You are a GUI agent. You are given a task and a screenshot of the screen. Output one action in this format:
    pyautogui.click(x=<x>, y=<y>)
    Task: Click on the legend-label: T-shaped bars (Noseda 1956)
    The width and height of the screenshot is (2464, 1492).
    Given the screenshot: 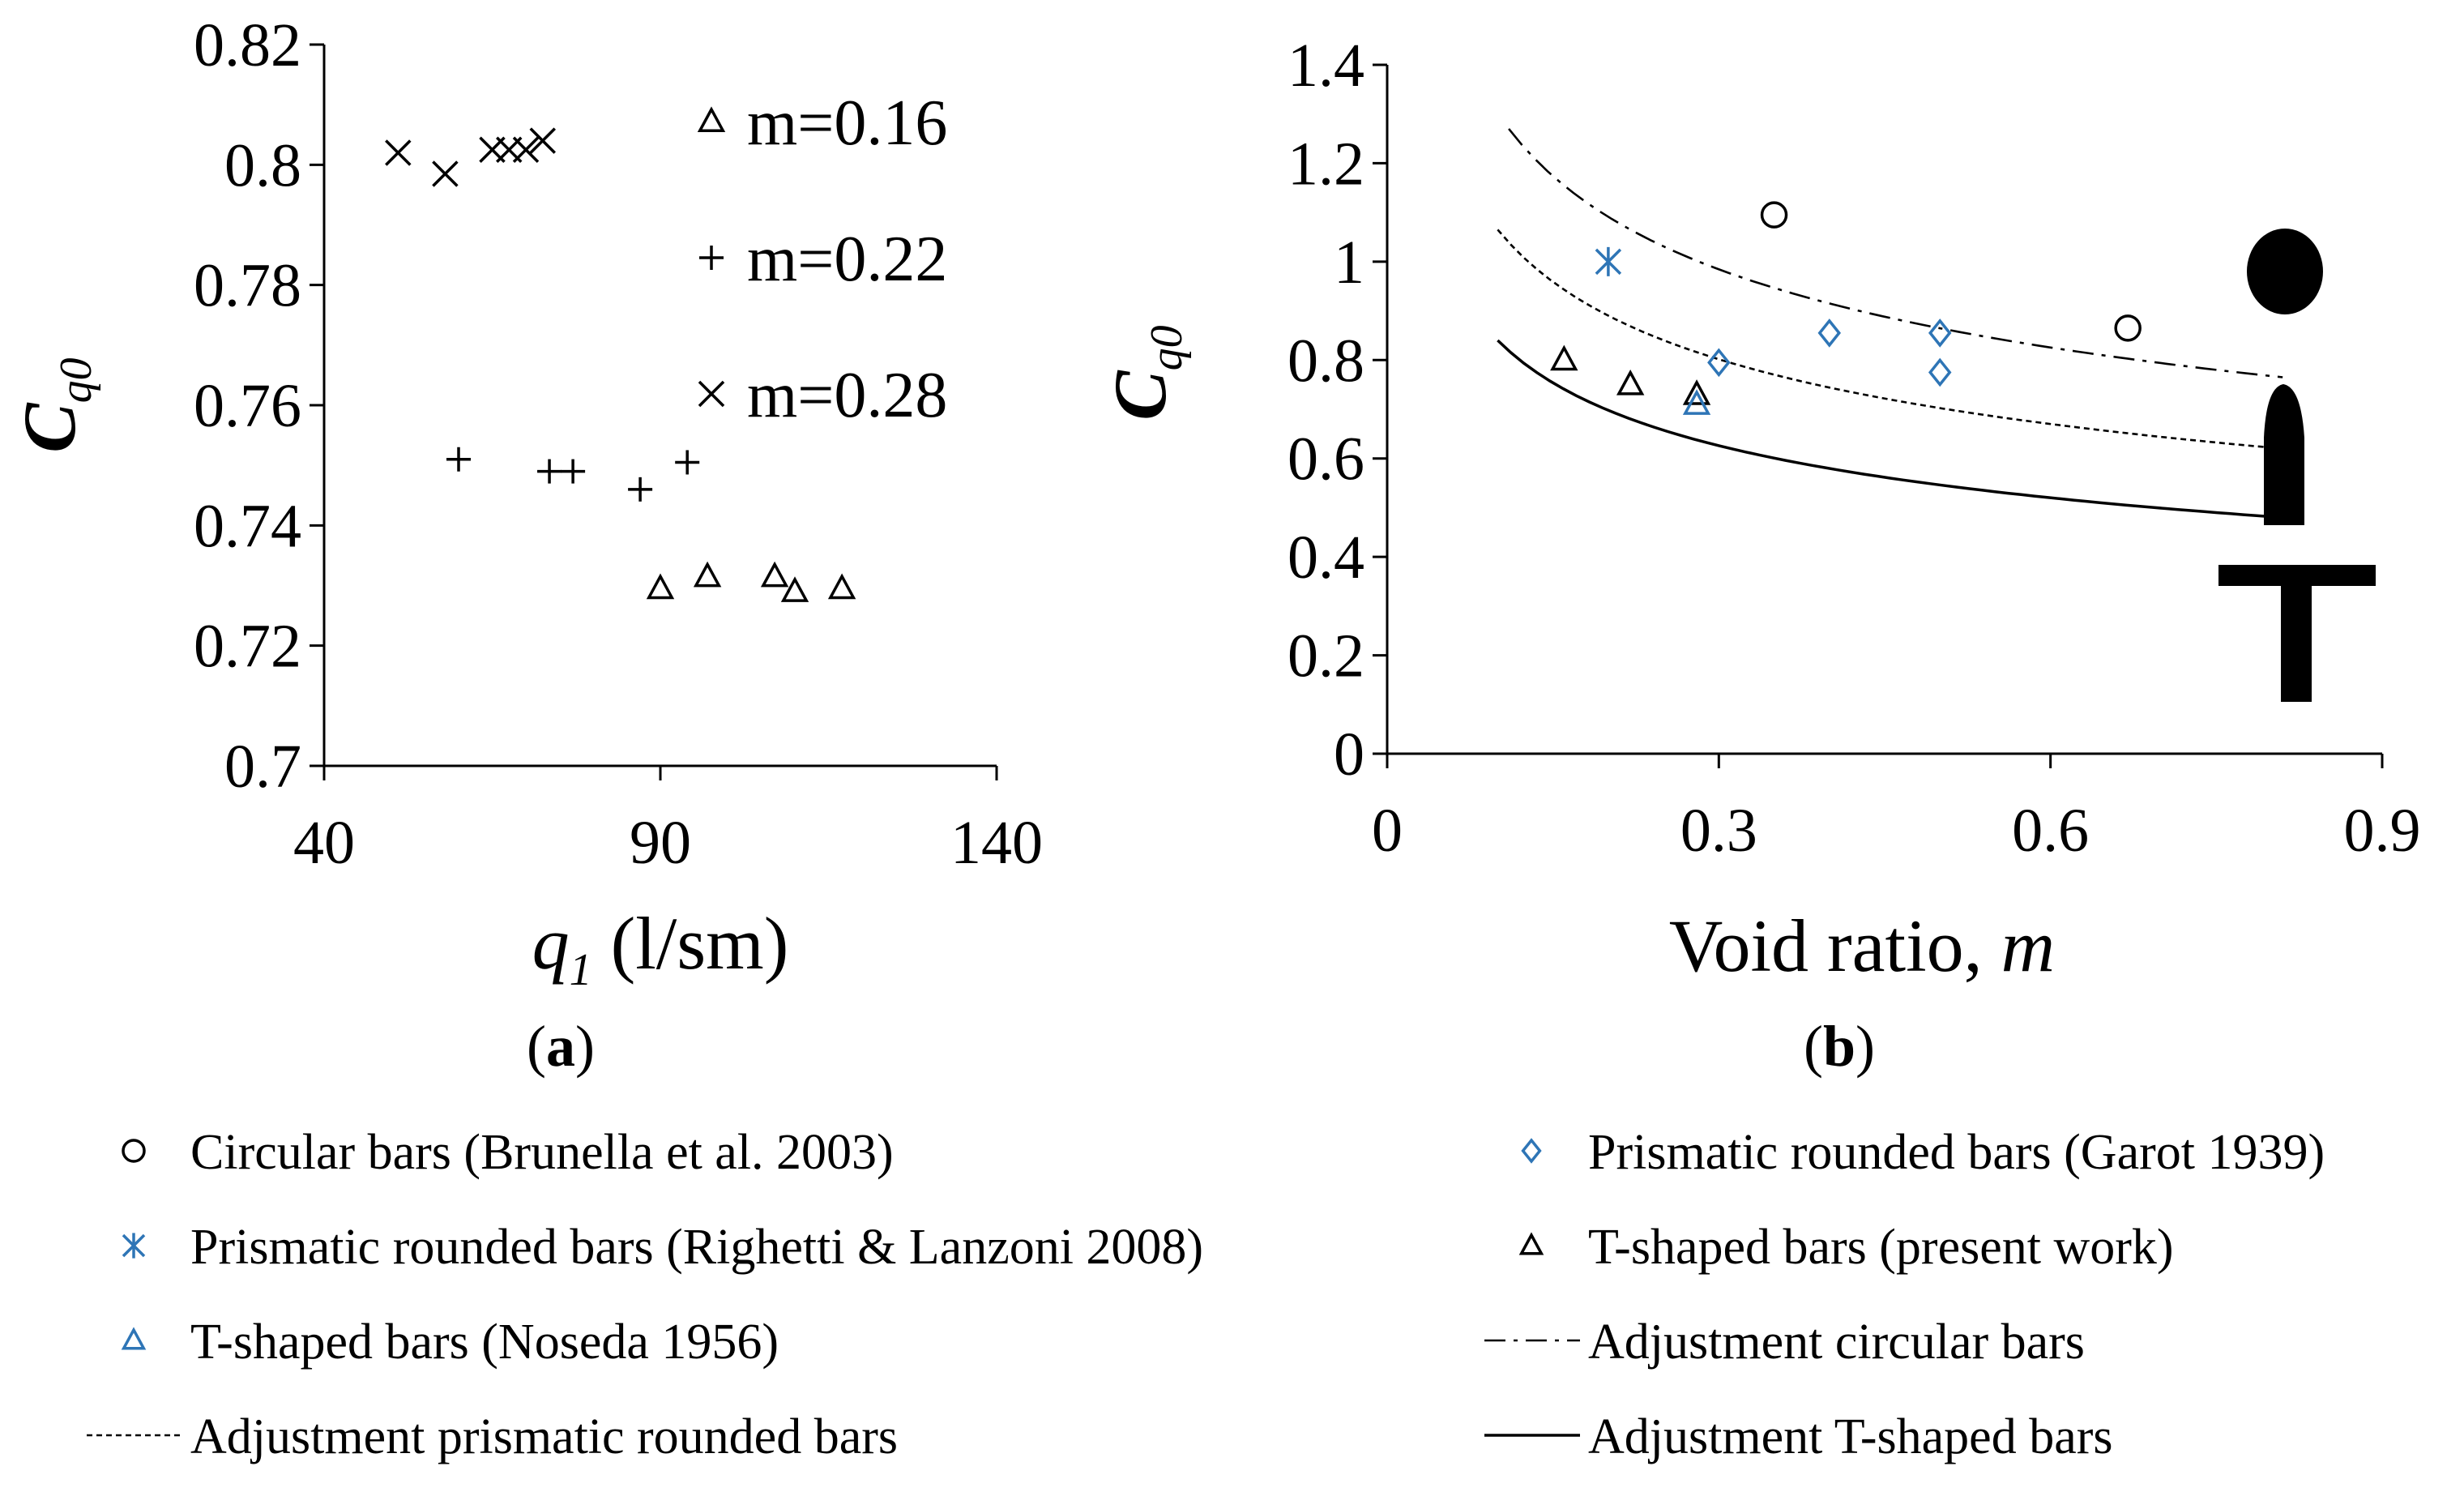 What is the action you would take?
    pyautogui.click(x=485, y=1342)
    